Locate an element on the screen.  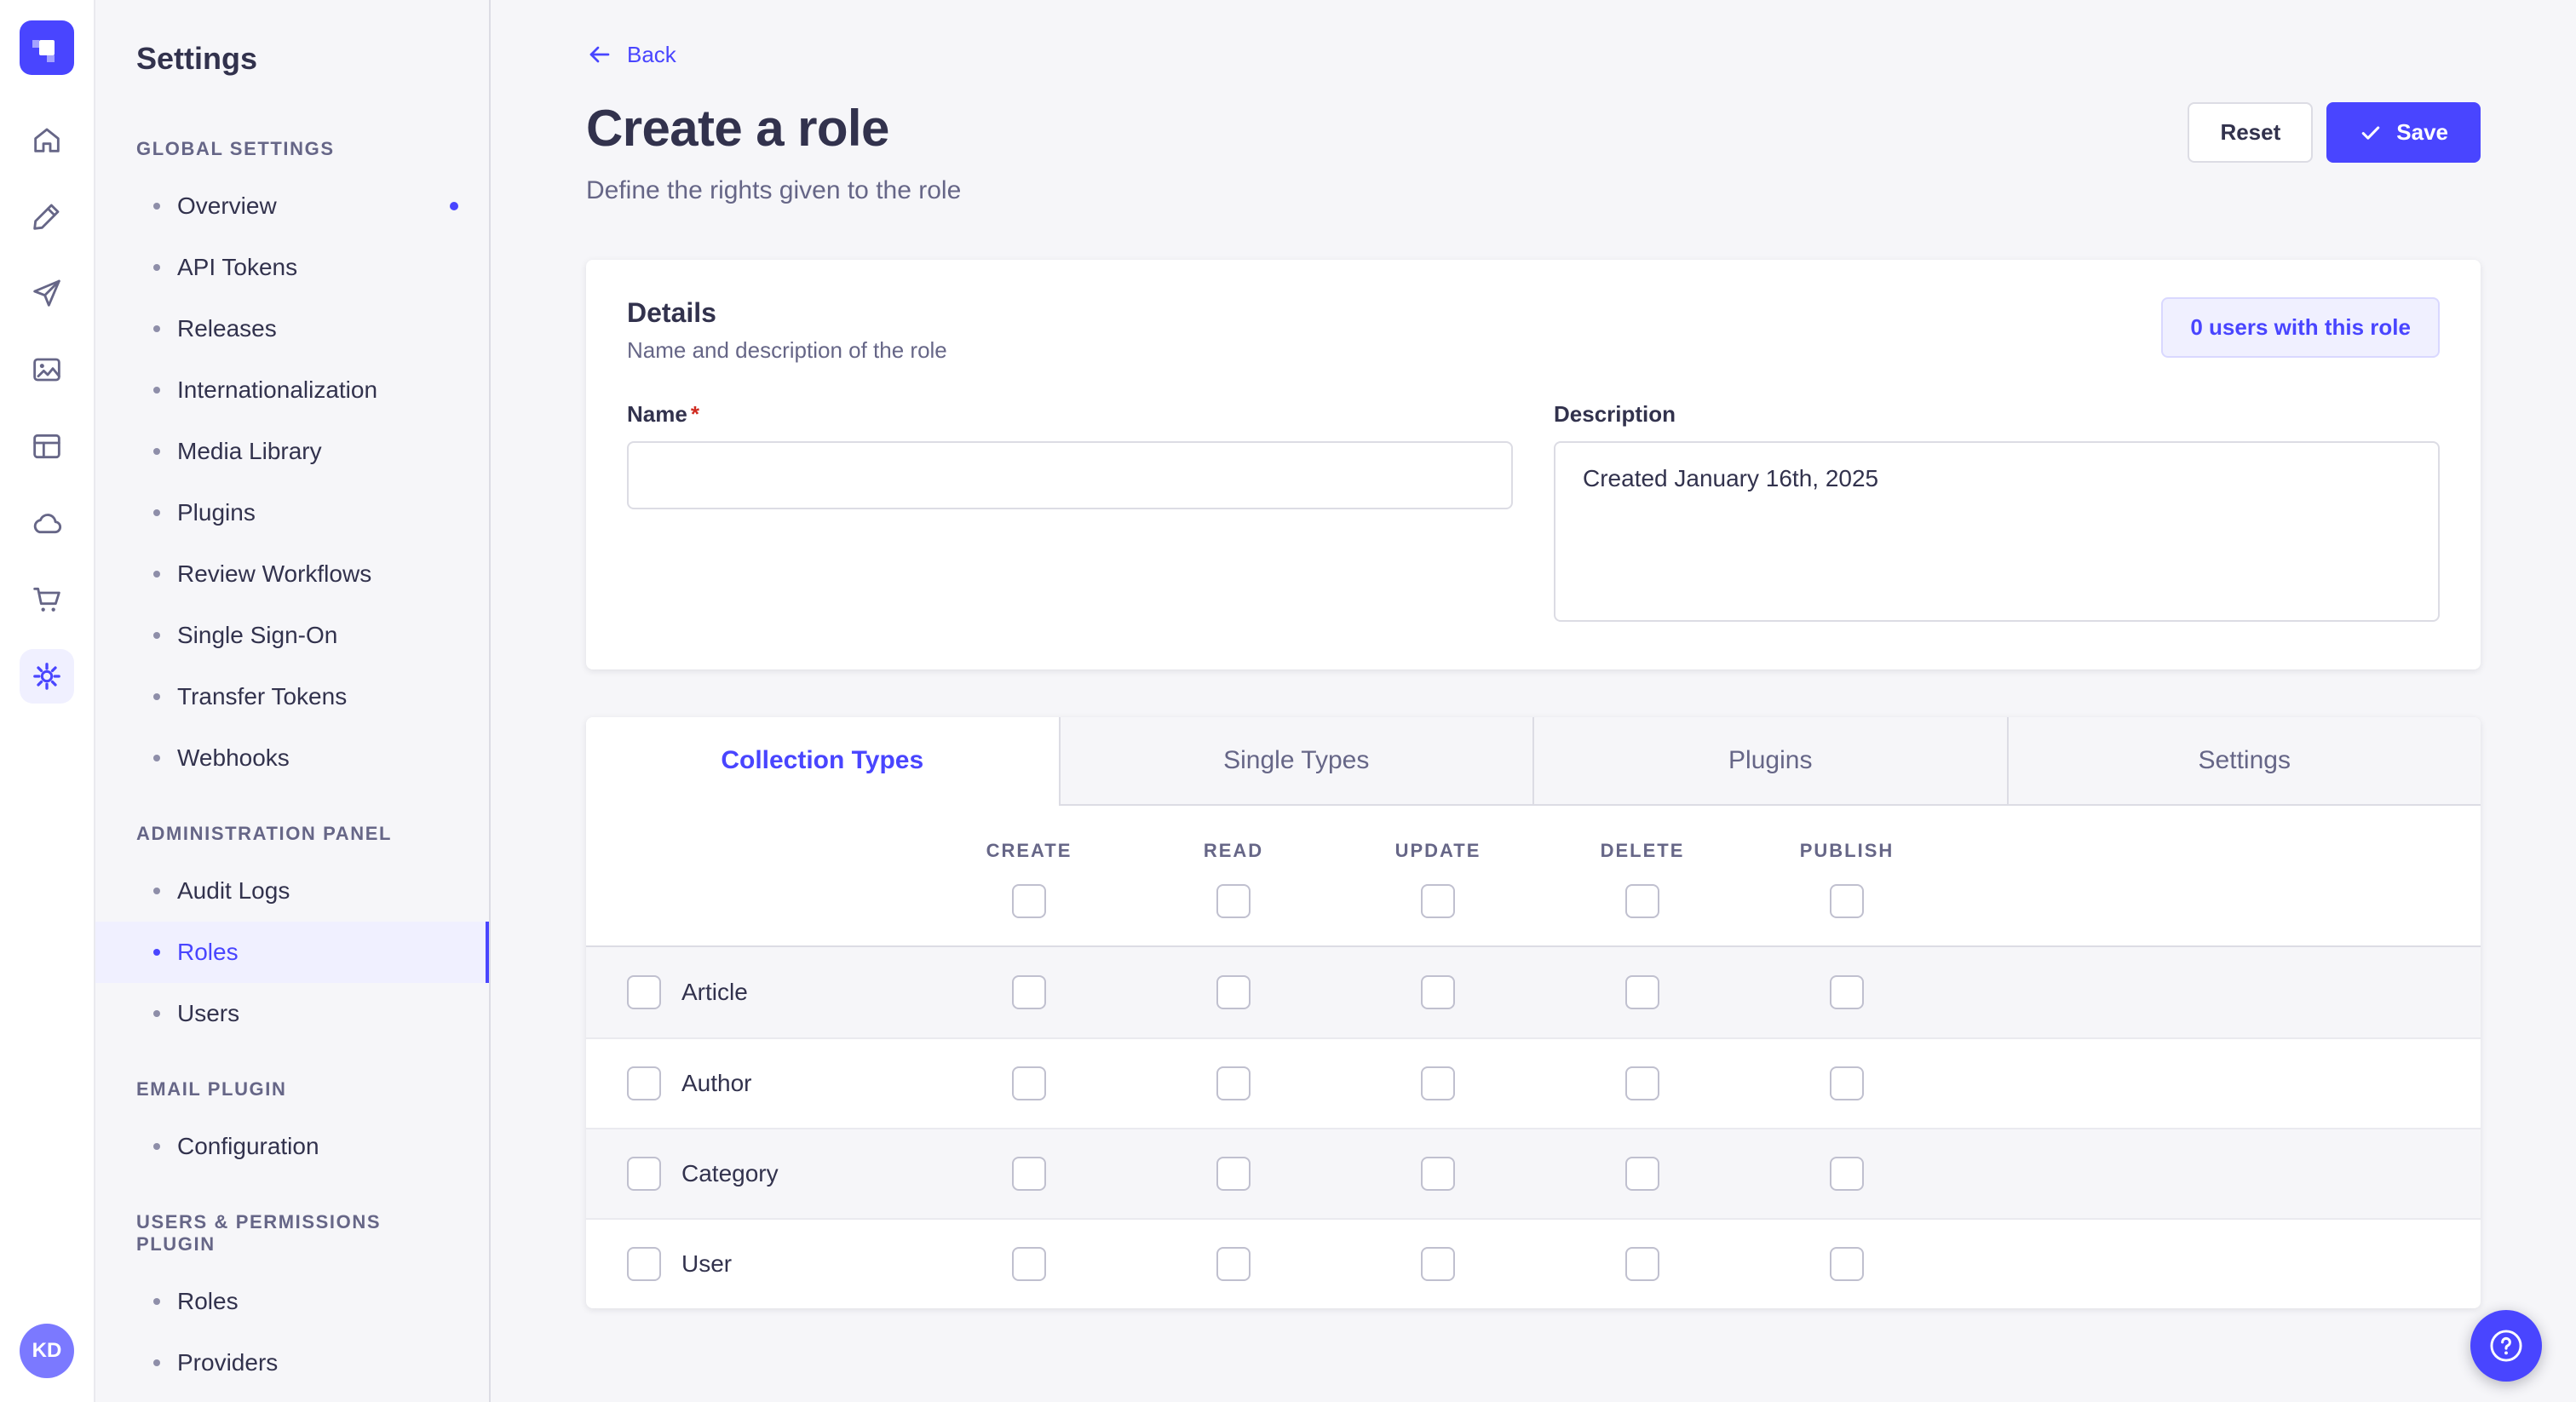
category-read-checkbox is located at coordinates (1234, 1174).